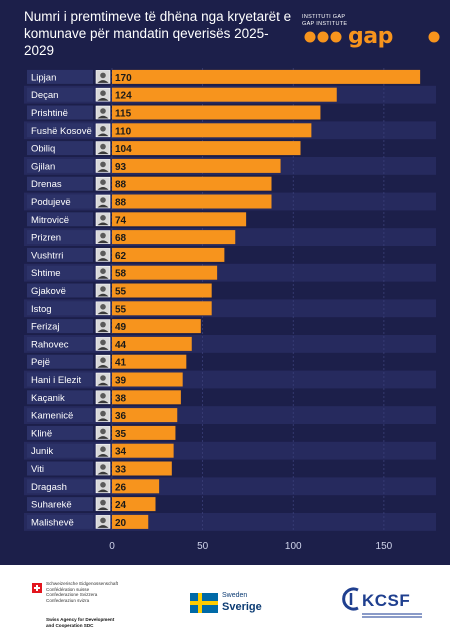  What do you see at coordinates (80, 619) in the screenshot?
I see `sdc-agency-line-1: Swiss Agency for Development` at bounding box center [80, 619].